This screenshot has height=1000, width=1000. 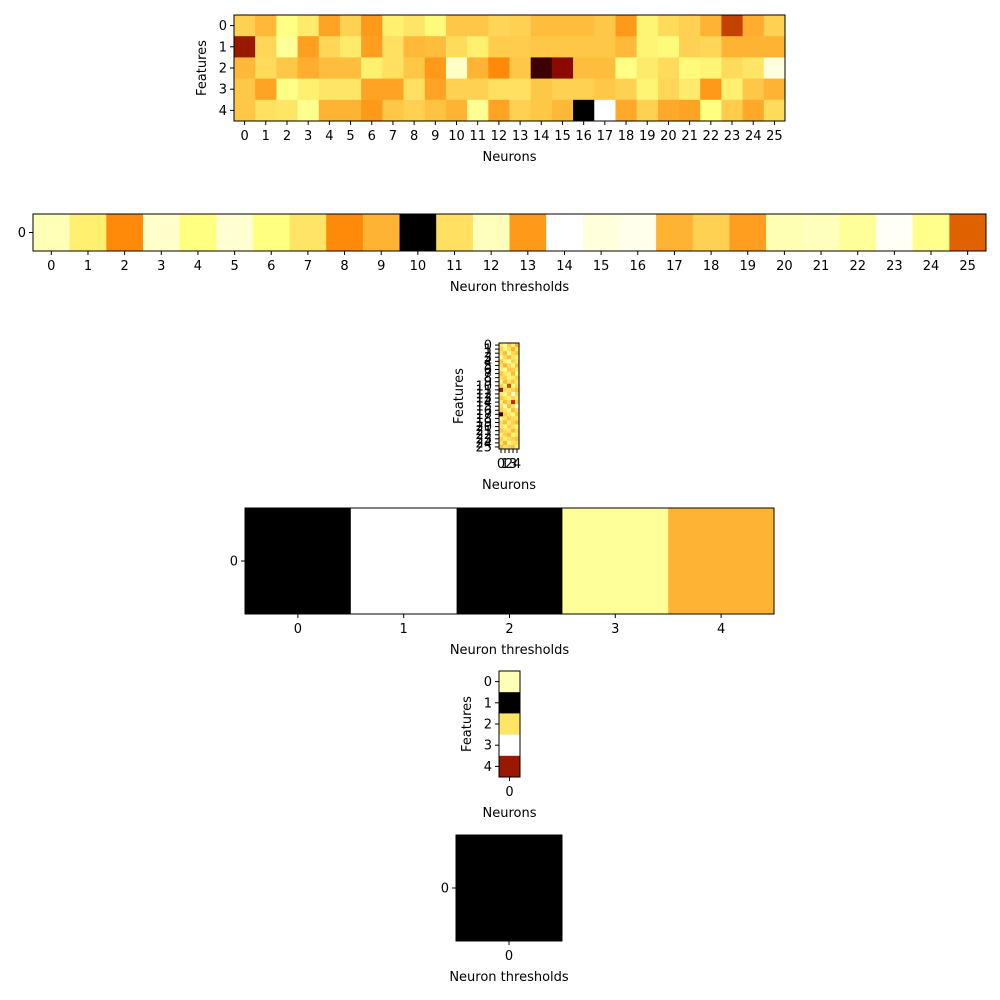 I want to click on heatmap-cell-r3-c18, so click(x=626, y=89).